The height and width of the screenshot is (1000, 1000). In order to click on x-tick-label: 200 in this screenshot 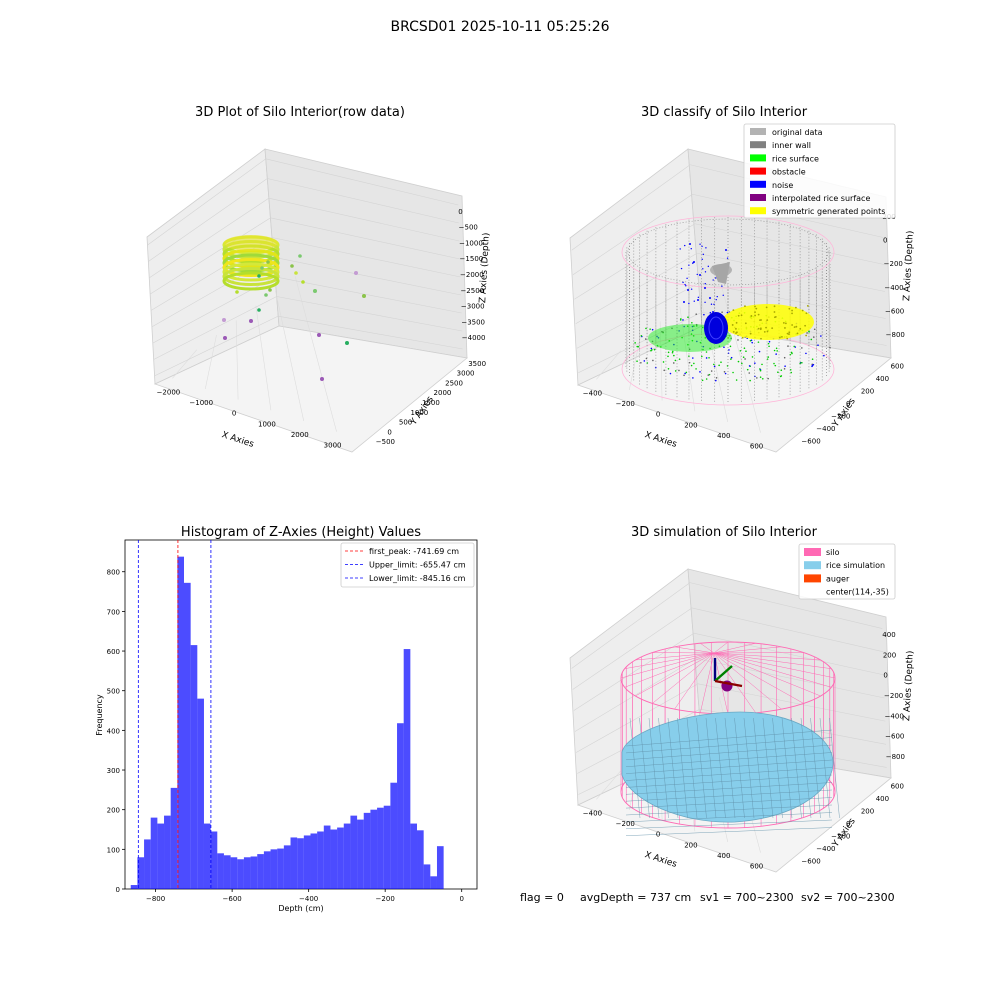, I will do `click(690, 425)`.